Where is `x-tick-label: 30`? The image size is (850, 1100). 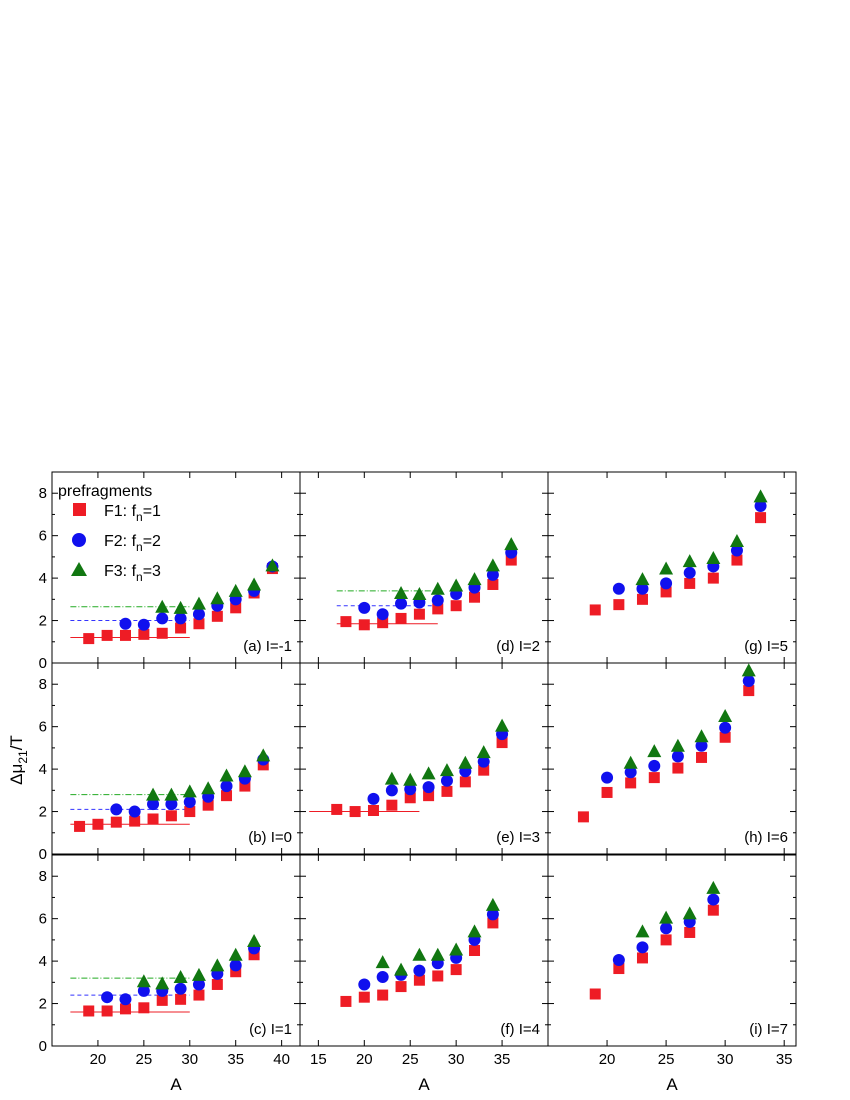
x-tick-label: 30 is located at coordinates (456, 1059).